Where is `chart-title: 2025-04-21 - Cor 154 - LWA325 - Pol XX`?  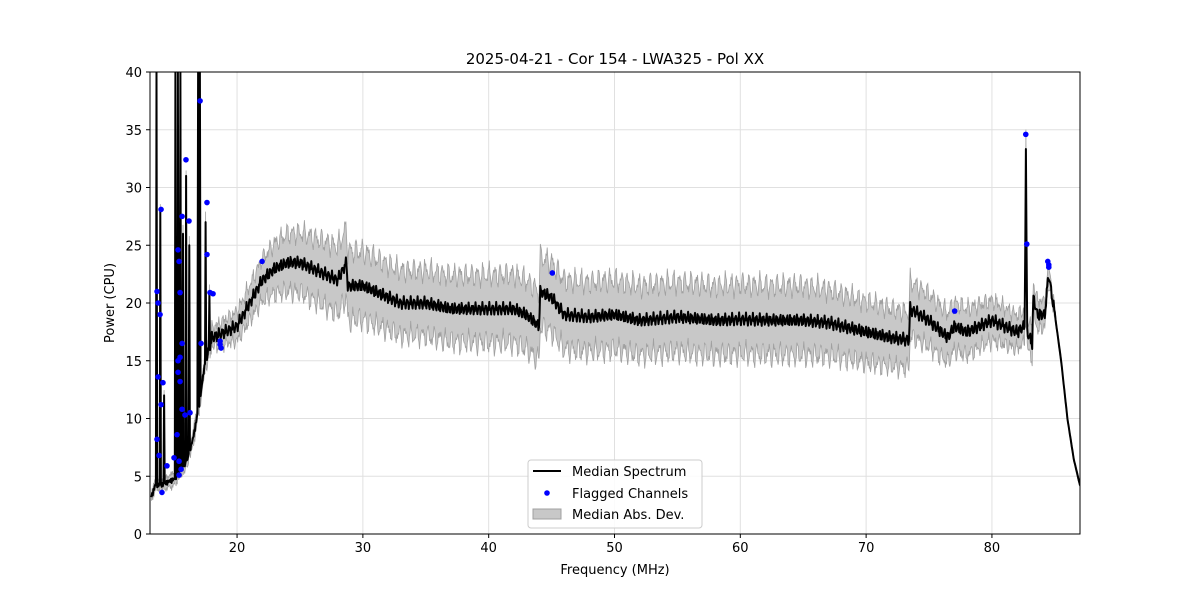 chart-title: 2025-04-21 - Cor 154 - LWA325 - Pol XX is located at coordinates (615, 59).